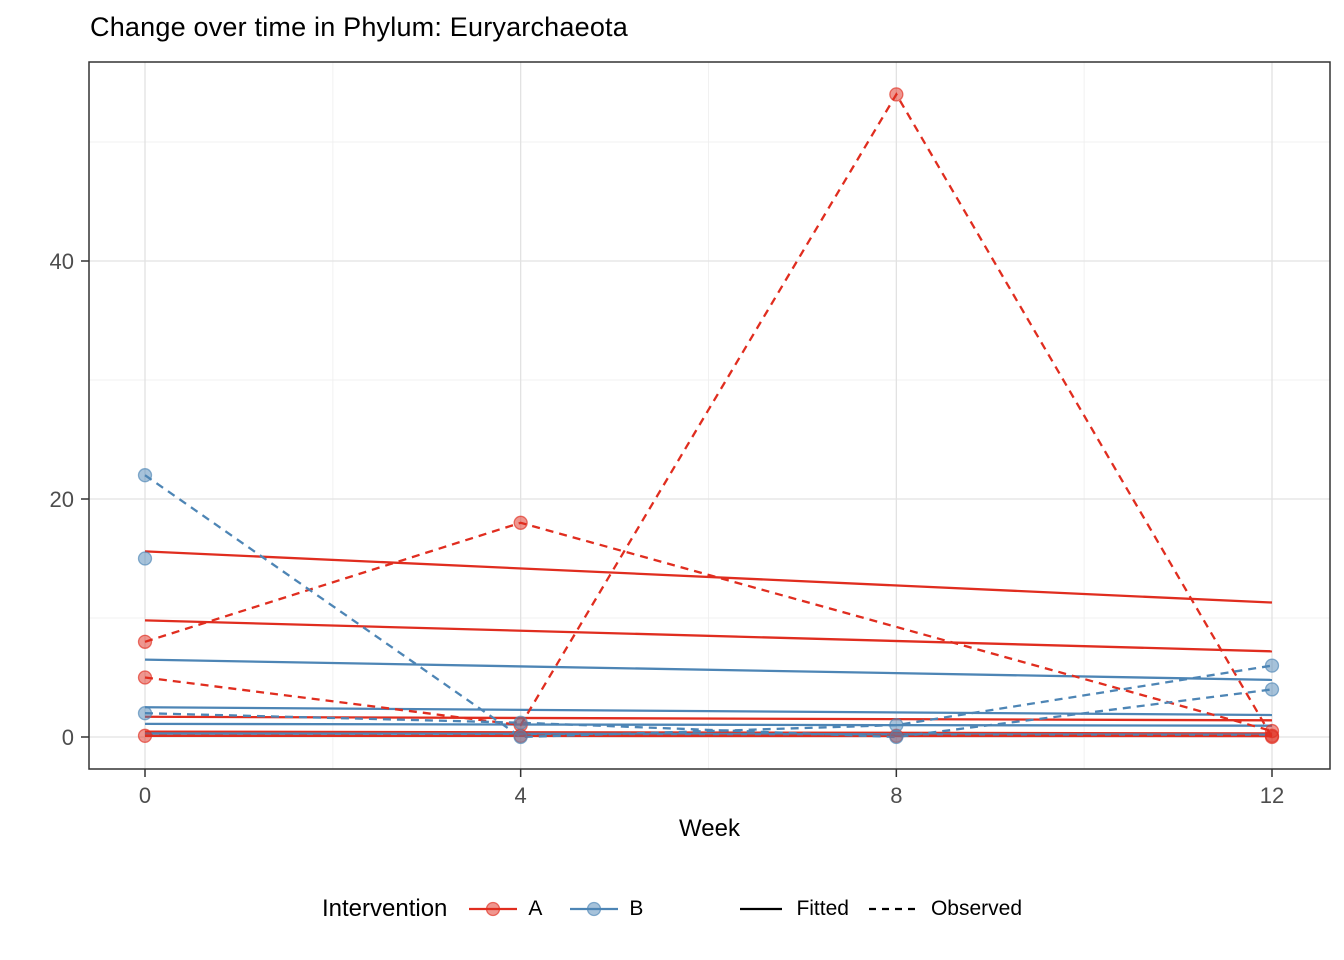  What do you see at coordinates (822, 908) in the screenshot?
I see `legend-label-fitted: Fitted` at bounding box center [822, 908].